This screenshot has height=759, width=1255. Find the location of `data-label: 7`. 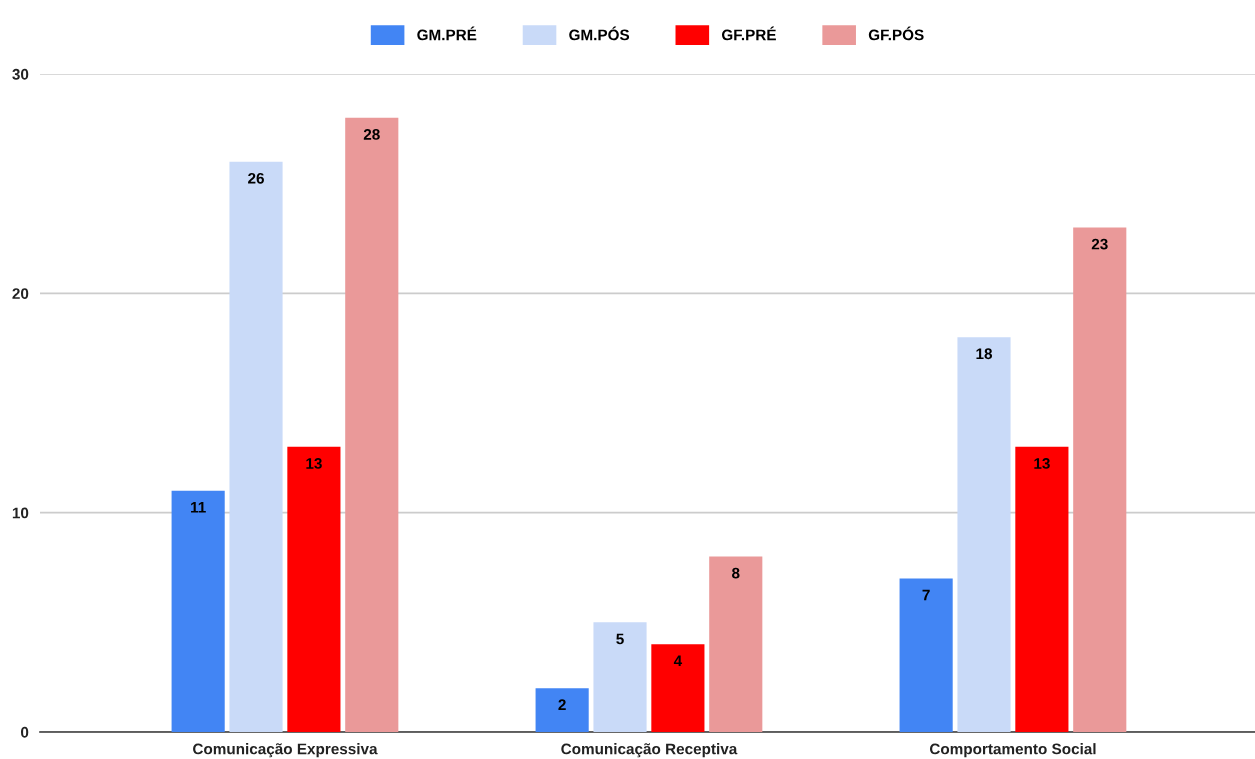

data-label: 7 is located at coordinates (926, 595).